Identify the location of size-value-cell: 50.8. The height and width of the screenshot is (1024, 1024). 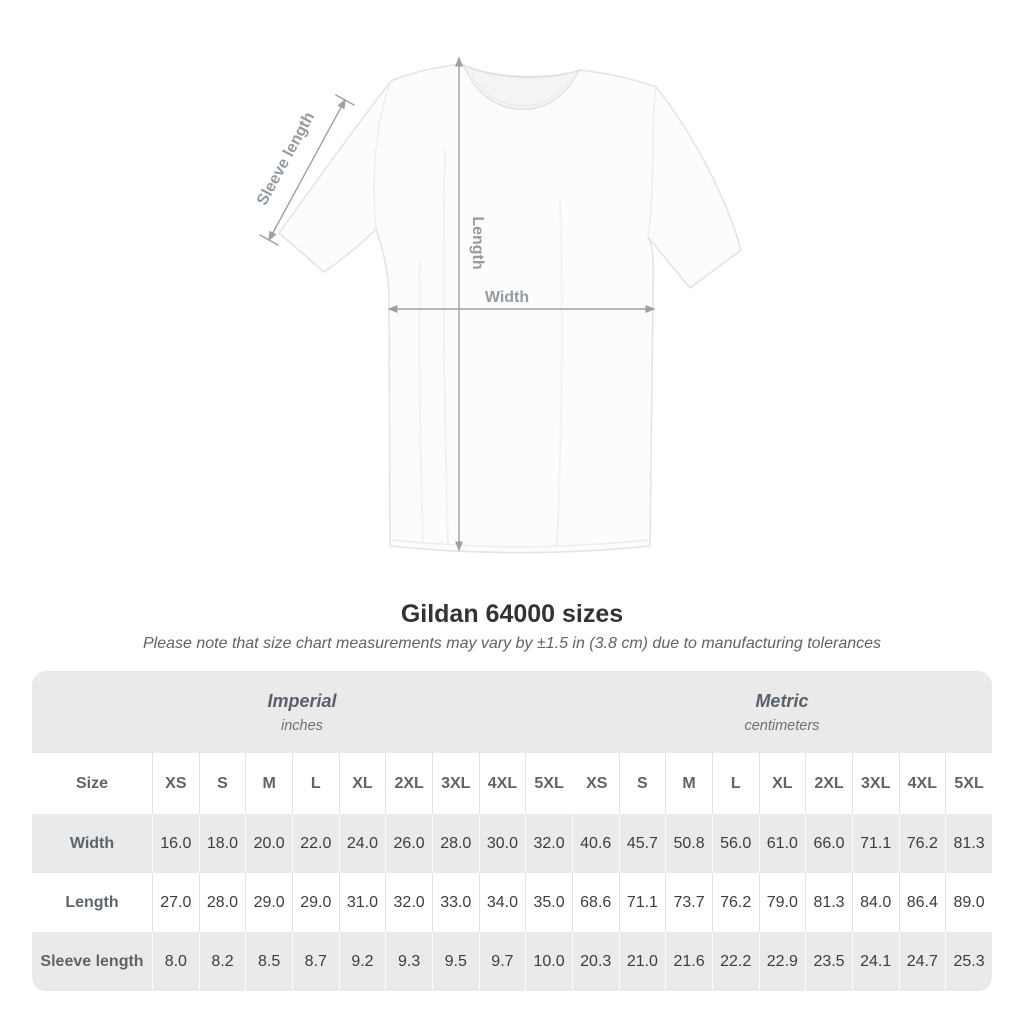
(688, 843).